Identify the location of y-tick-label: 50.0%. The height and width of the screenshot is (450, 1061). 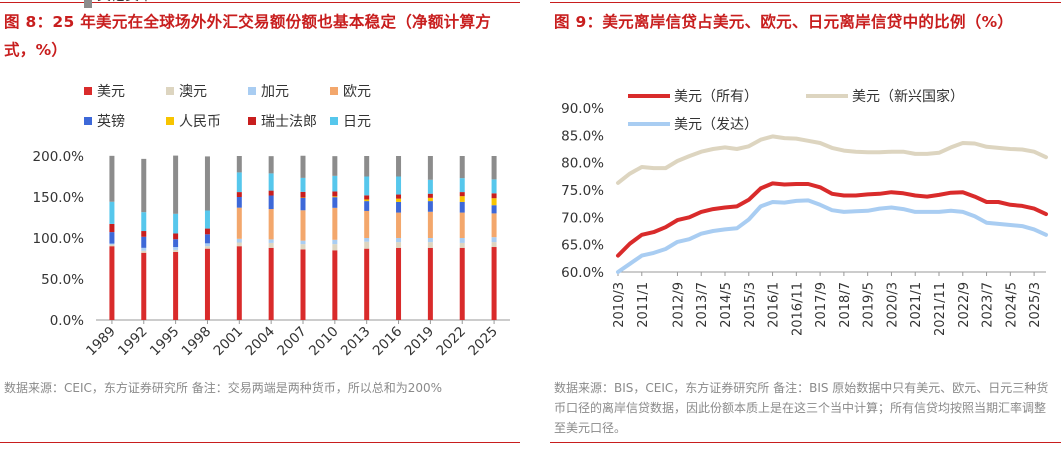
(62, 280).